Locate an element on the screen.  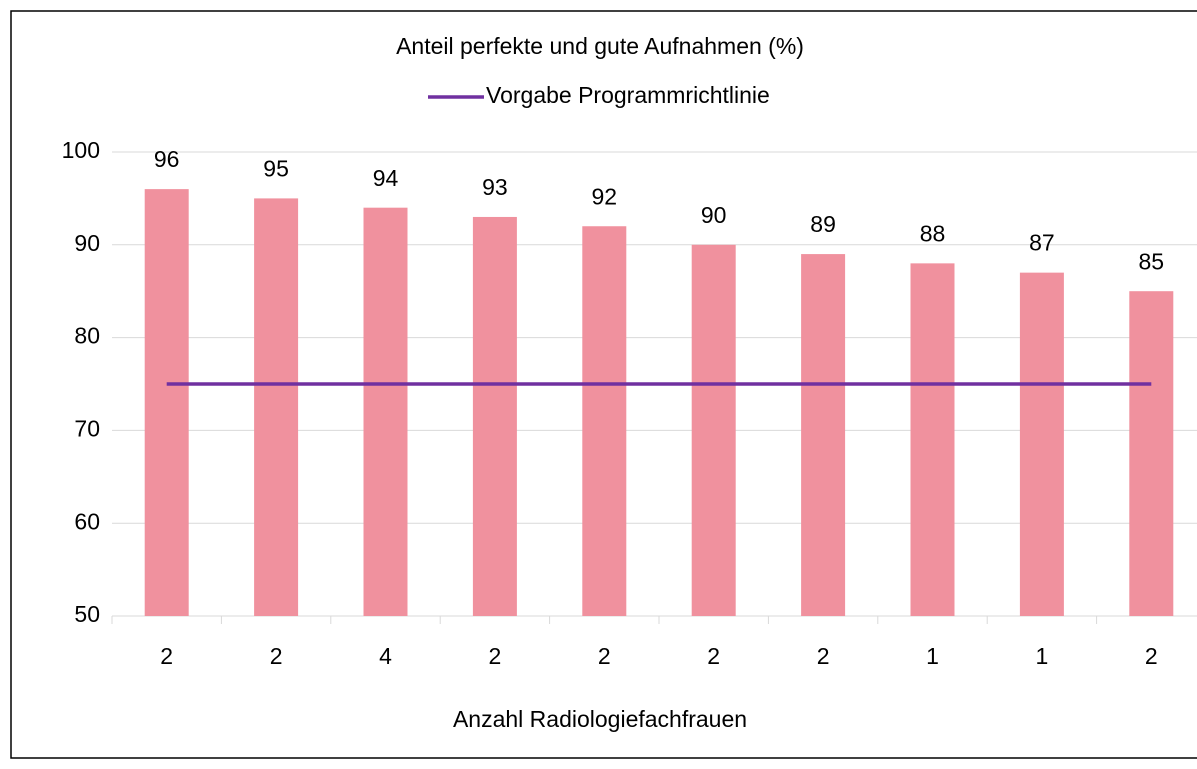
data-label: 88 is located at coordinates (933, 233).